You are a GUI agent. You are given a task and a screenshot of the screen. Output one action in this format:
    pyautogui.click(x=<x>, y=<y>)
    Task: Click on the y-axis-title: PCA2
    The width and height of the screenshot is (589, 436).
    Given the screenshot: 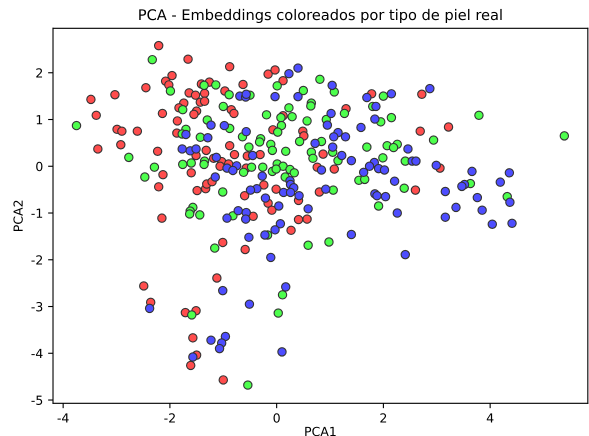 What is the action you would take?
    pyautogui.click(x=18, y=215)
    